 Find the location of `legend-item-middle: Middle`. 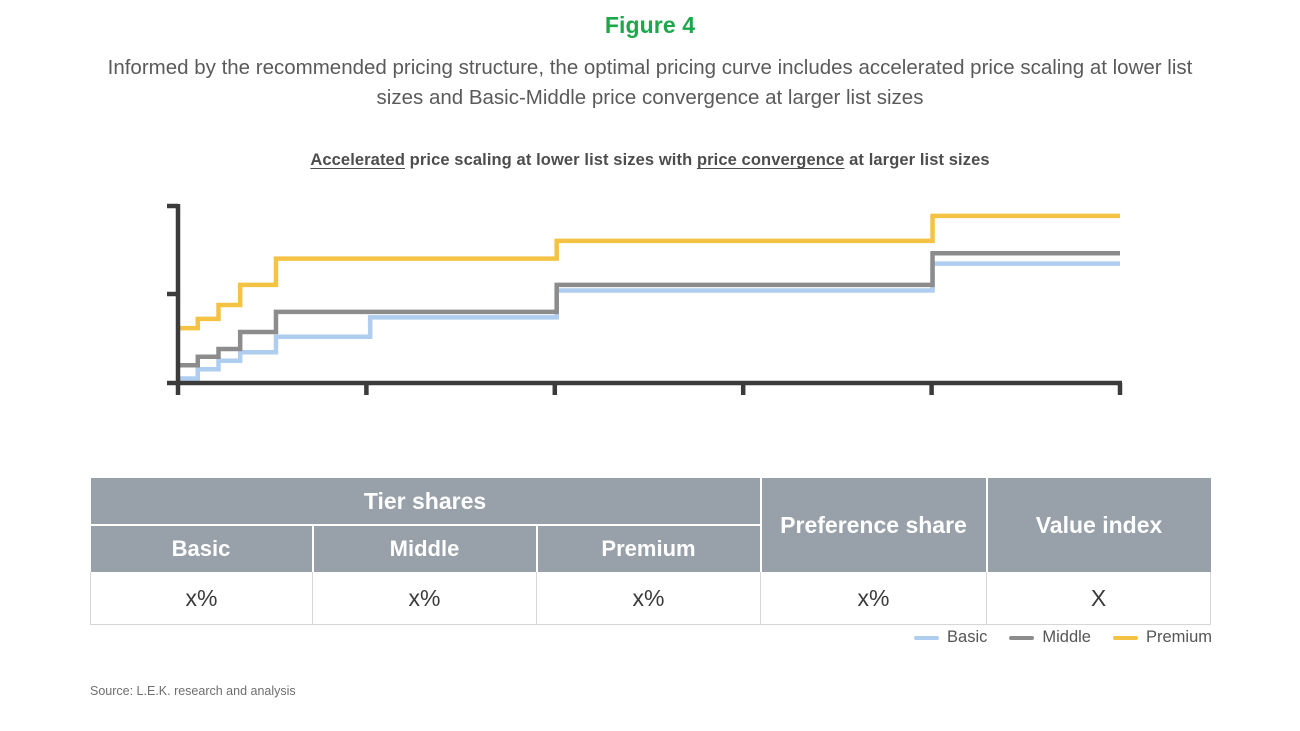

legend-item-middle: Middle is located at coordinates (1050, 637).